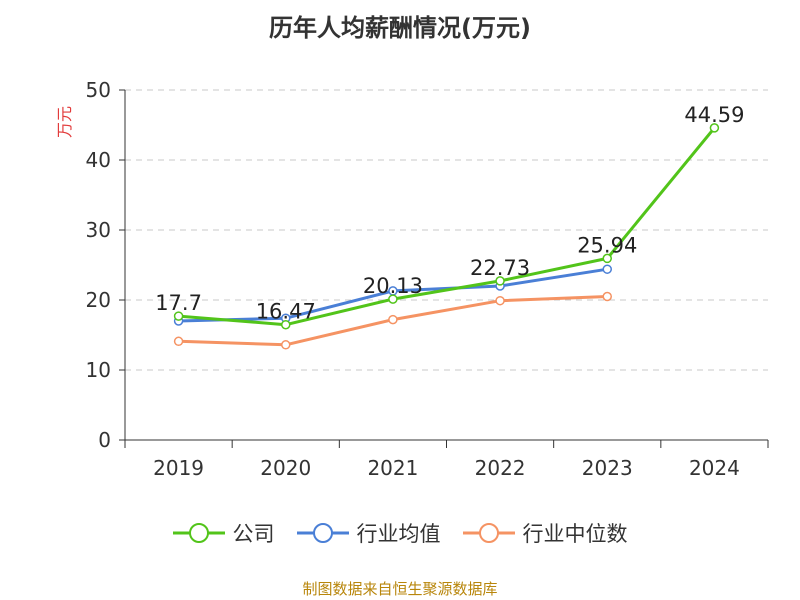  What do you see at coordinates (607, 468) in the screenshot?
I see `x-tick-label: 2023` at bounding box center [607, 468].